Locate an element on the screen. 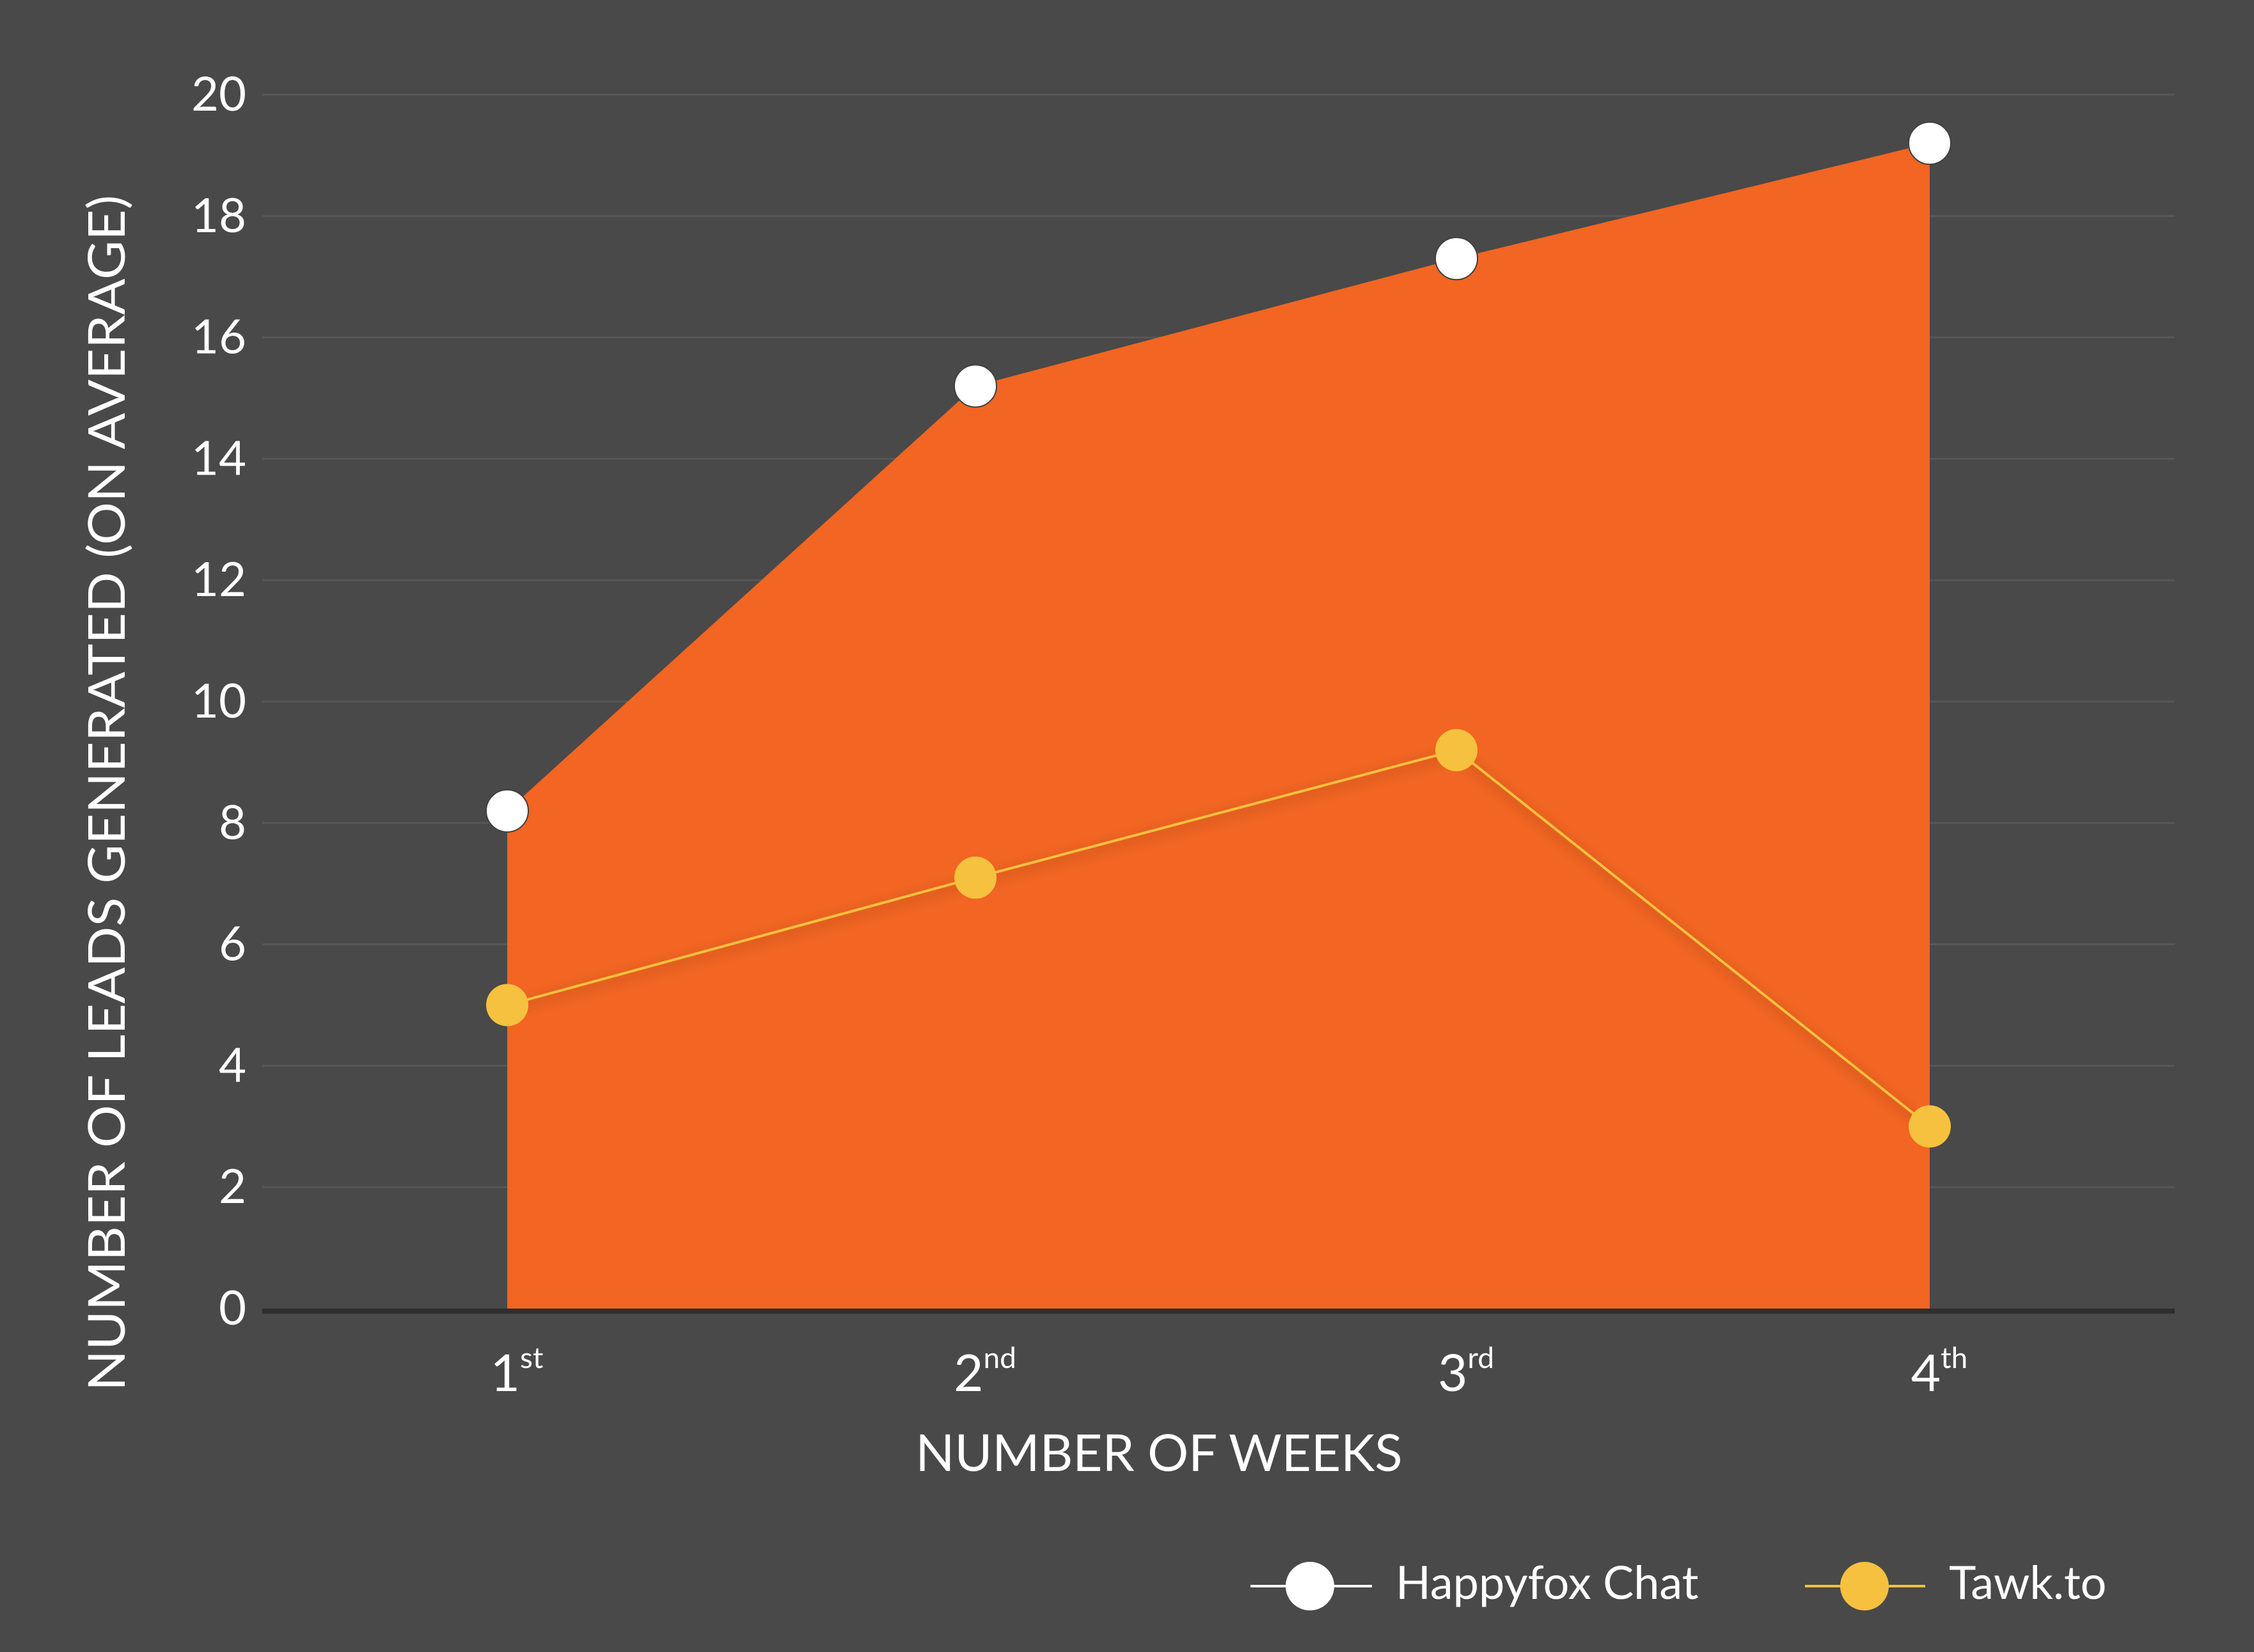 The height and width of the screenshot is (1652, 2254). y-tick-label-2: 2 is located at coordinates (232, 1184).